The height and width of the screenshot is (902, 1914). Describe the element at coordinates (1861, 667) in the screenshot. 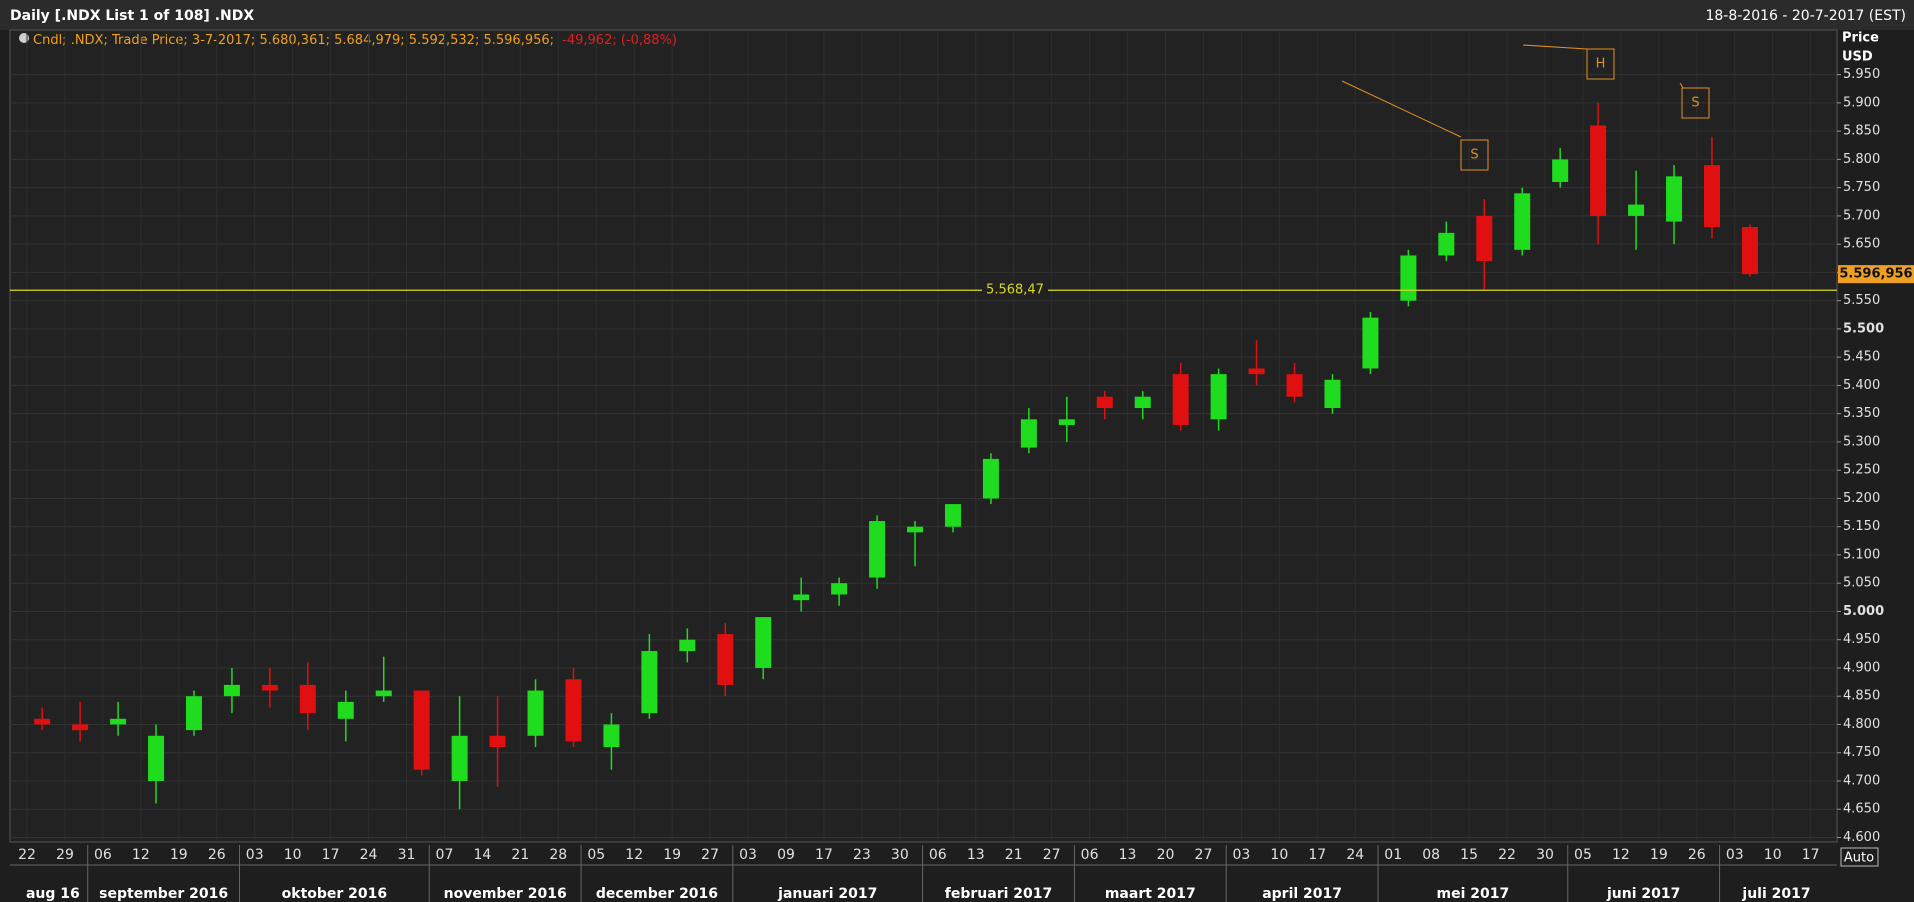

I see `y-tick-label: 4.900` at that location.